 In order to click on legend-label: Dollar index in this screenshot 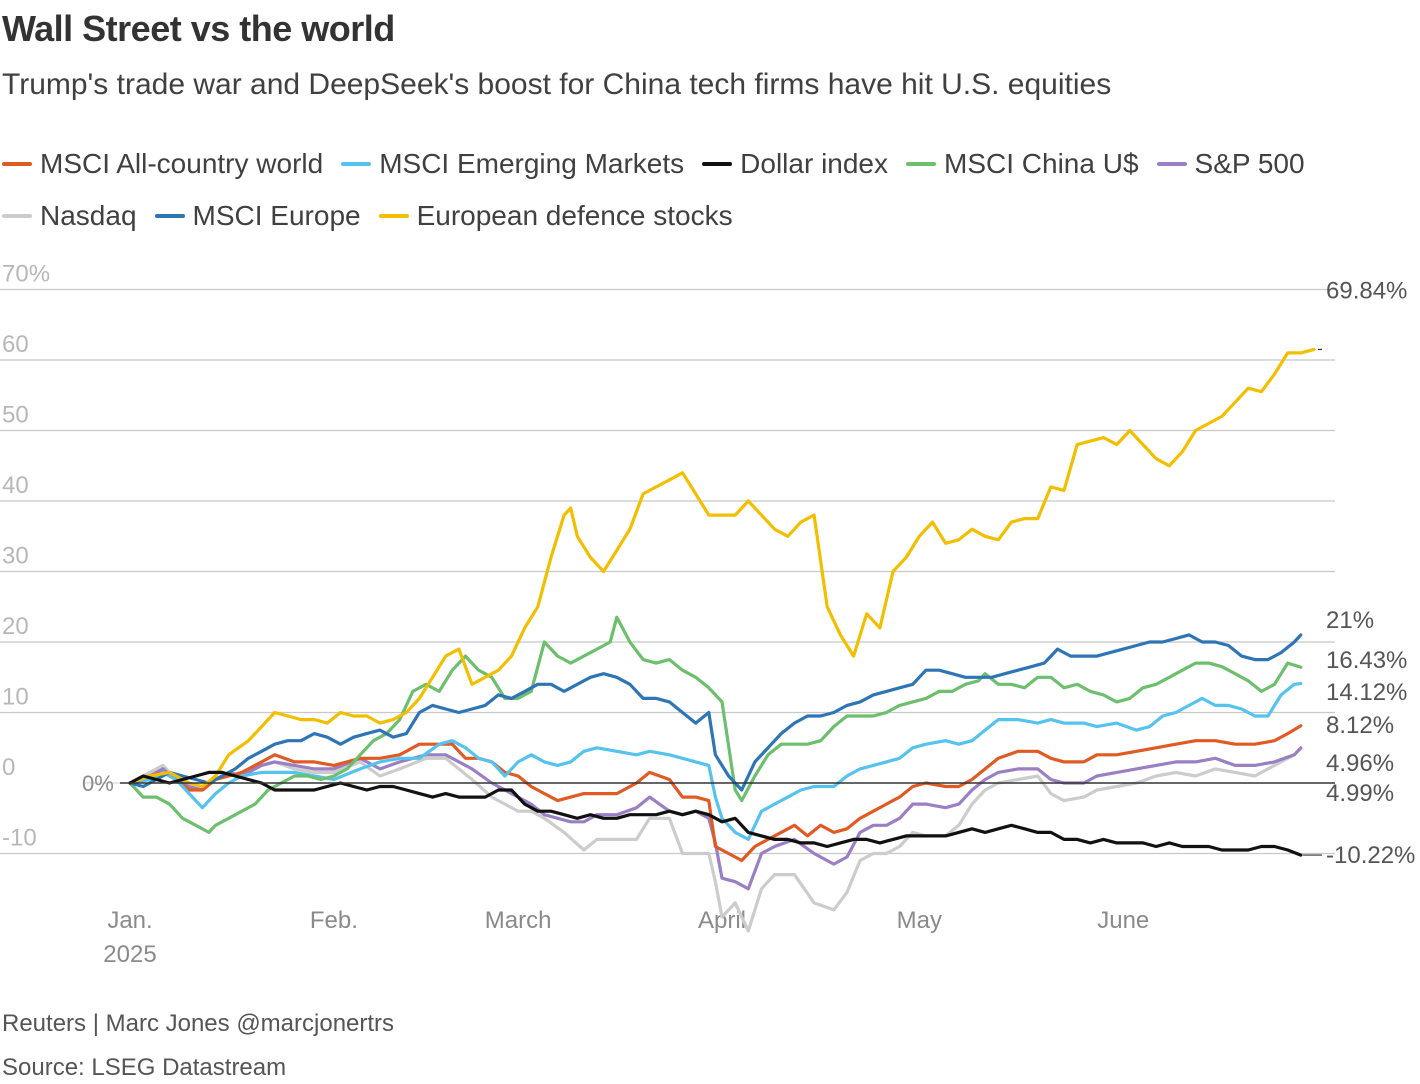, I will do `click(814, 163)`.